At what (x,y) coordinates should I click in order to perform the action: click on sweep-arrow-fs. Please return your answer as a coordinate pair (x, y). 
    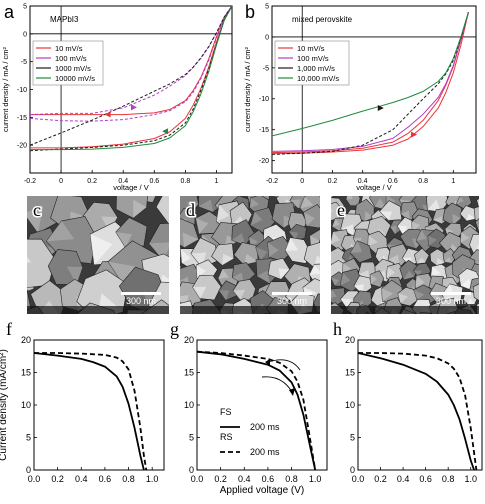
    Looking at the image, I should click on (277, 384).